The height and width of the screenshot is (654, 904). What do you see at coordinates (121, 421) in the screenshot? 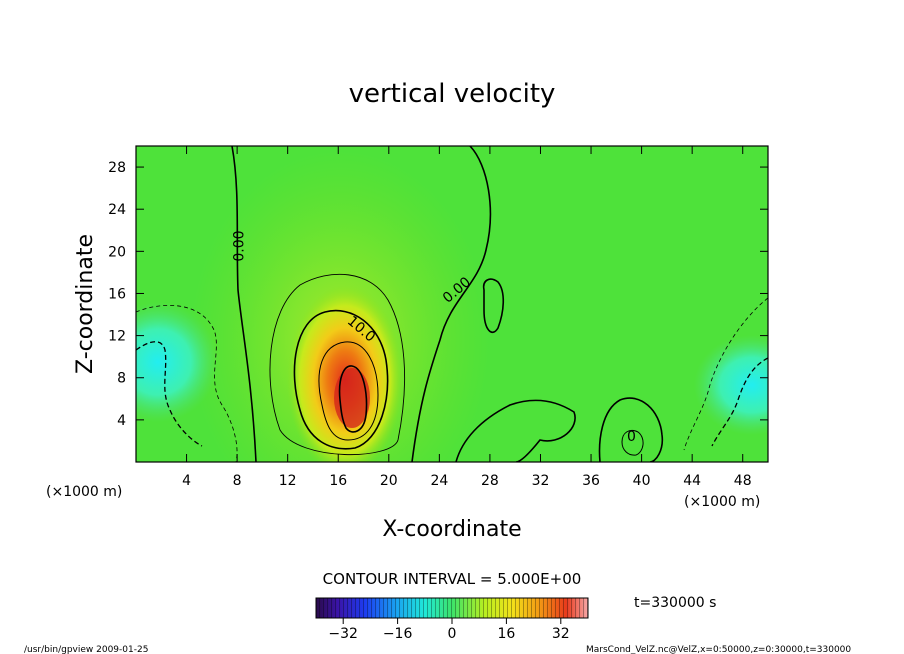
I see `y-tick-label: 4` at bounding box center [121, 421].